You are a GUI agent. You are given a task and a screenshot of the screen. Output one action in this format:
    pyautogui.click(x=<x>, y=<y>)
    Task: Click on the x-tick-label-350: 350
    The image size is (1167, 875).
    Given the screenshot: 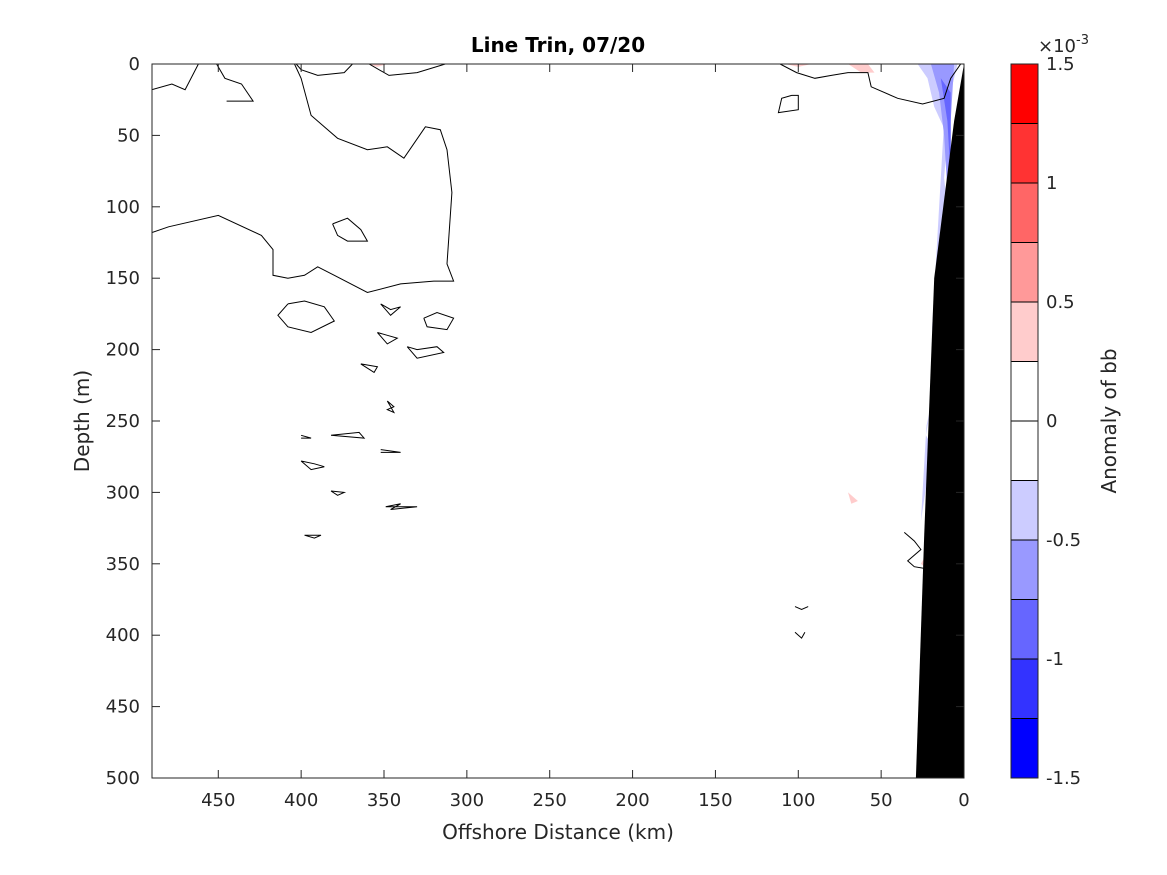 What is the action you would take?
    pyautogui.click(x=384, y=800)
    